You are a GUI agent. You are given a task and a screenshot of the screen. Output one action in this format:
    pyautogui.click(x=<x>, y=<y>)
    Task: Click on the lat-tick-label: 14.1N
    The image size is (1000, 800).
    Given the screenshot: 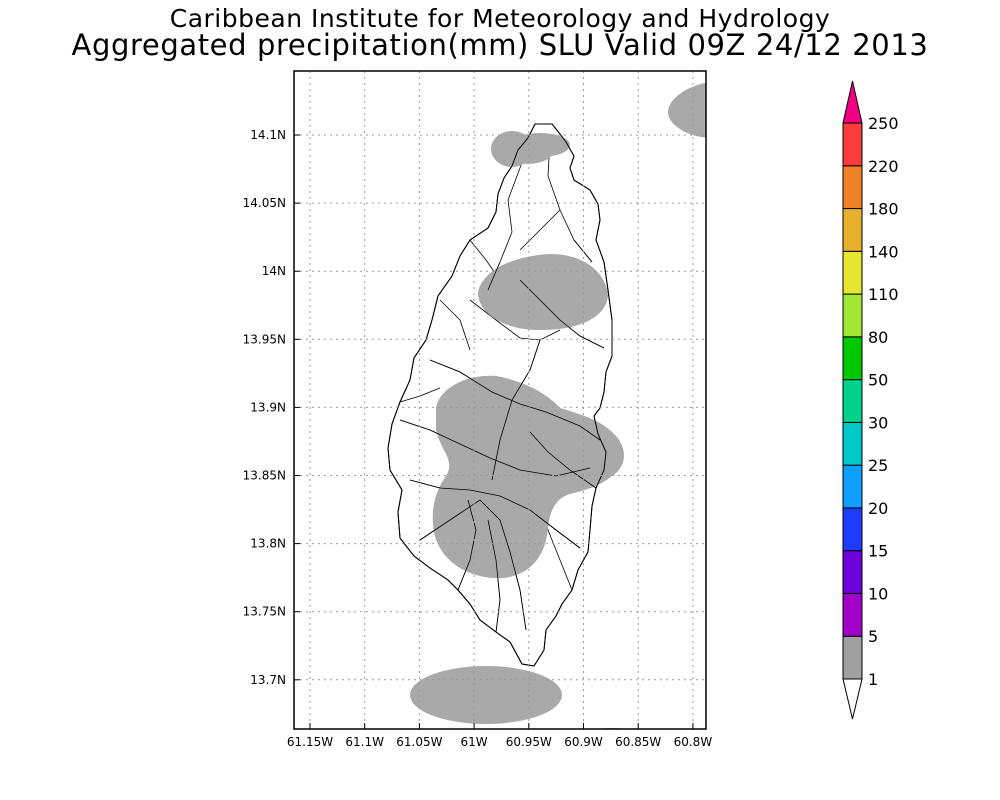 What is the action you would take?
    pyautogui.click(x=268, y=135)
    